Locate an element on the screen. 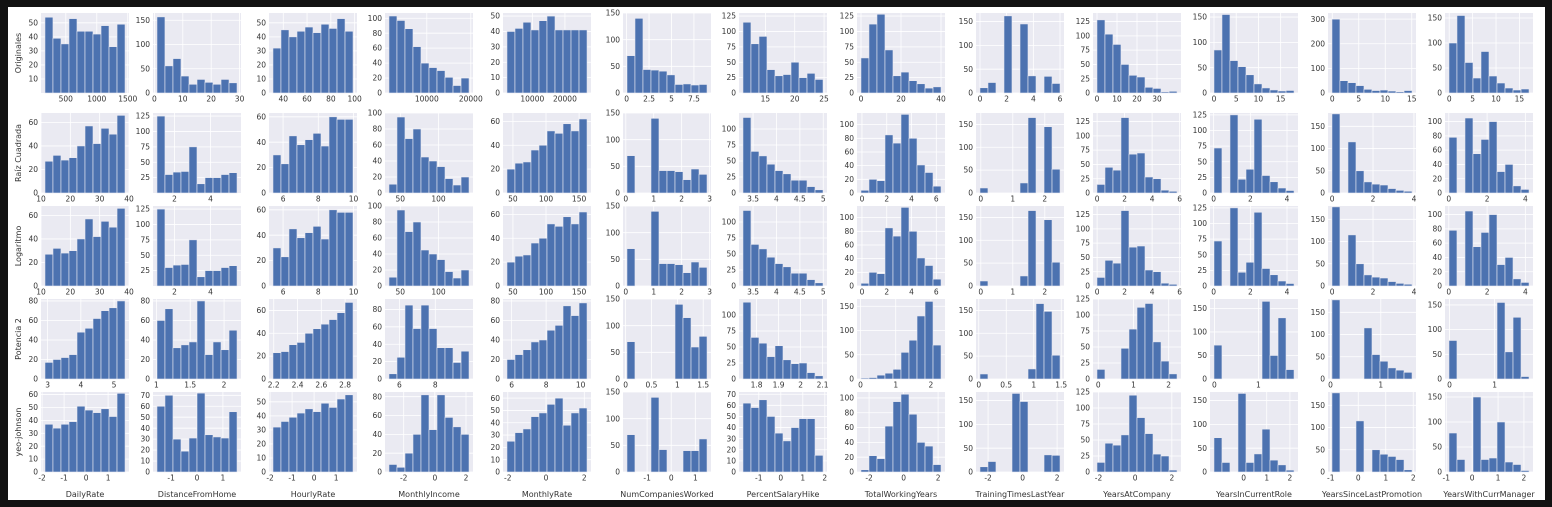 Image resolution: width=1552 pixels, height=507 pixels. y-tick-label: 80 is located at coordinates (377, 309).